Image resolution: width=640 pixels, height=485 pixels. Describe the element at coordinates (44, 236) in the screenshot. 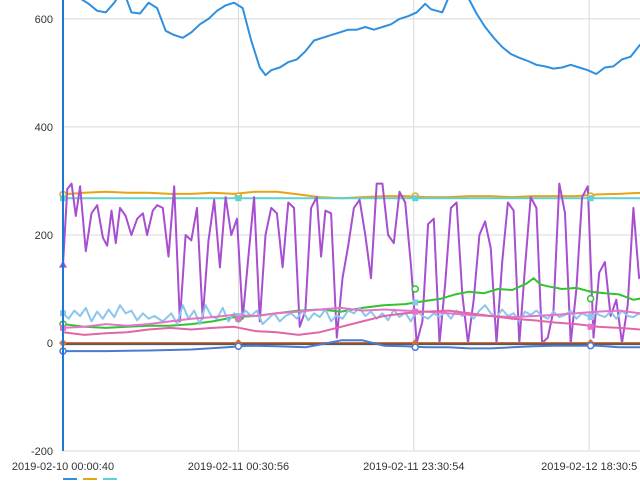

I see `y-tick-label: 200` at that location.